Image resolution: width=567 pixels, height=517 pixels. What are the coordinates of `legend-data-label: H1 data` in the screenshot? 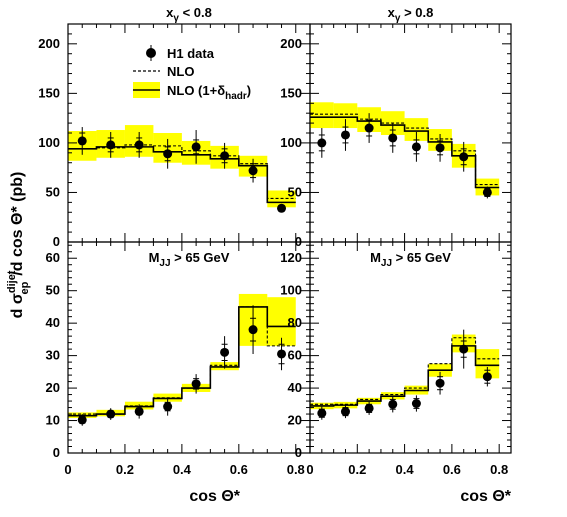 It's located at (191, 53).